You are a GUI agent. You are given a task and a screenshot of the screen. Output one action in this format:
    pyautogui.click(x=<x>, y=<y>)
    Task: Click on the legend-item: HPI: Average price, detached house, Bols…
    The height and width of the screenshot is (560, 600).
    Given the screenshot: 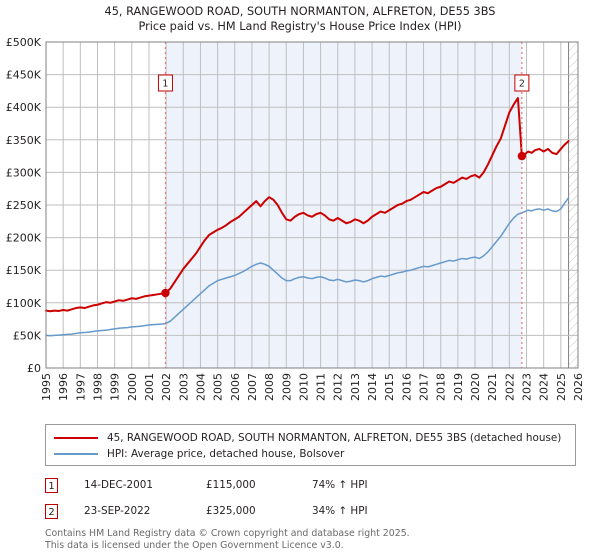 What is the action you would take?
    pyautogui.click(x=310, y=454)
    